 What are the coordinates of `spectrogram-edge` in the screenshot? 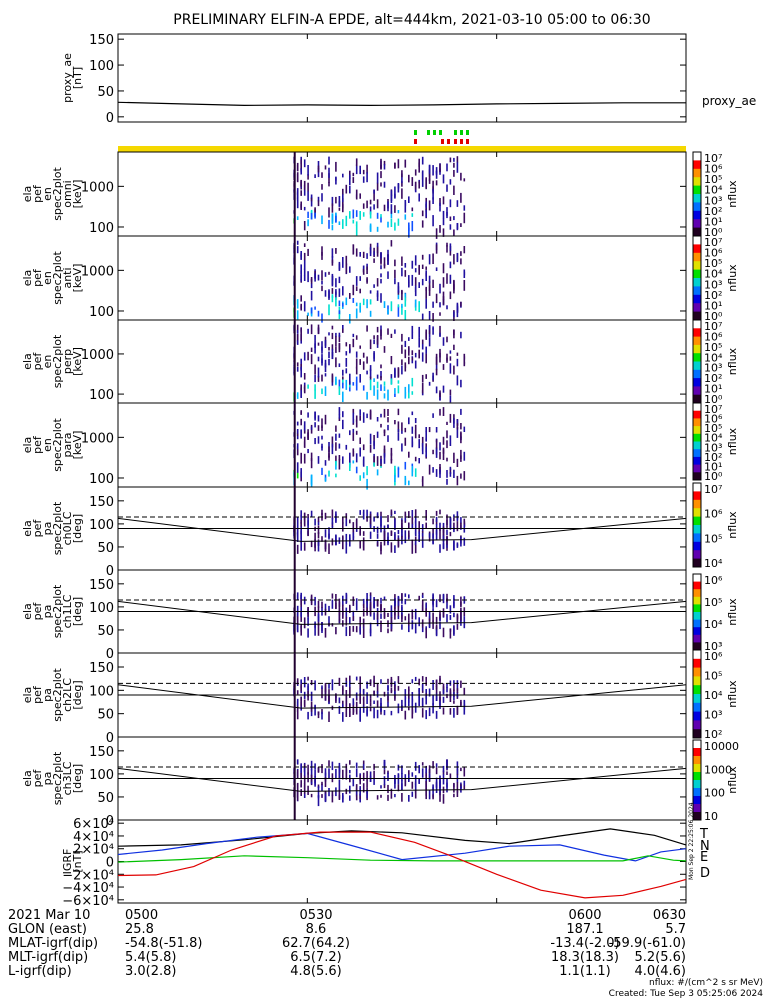 It's located at (294, 361).